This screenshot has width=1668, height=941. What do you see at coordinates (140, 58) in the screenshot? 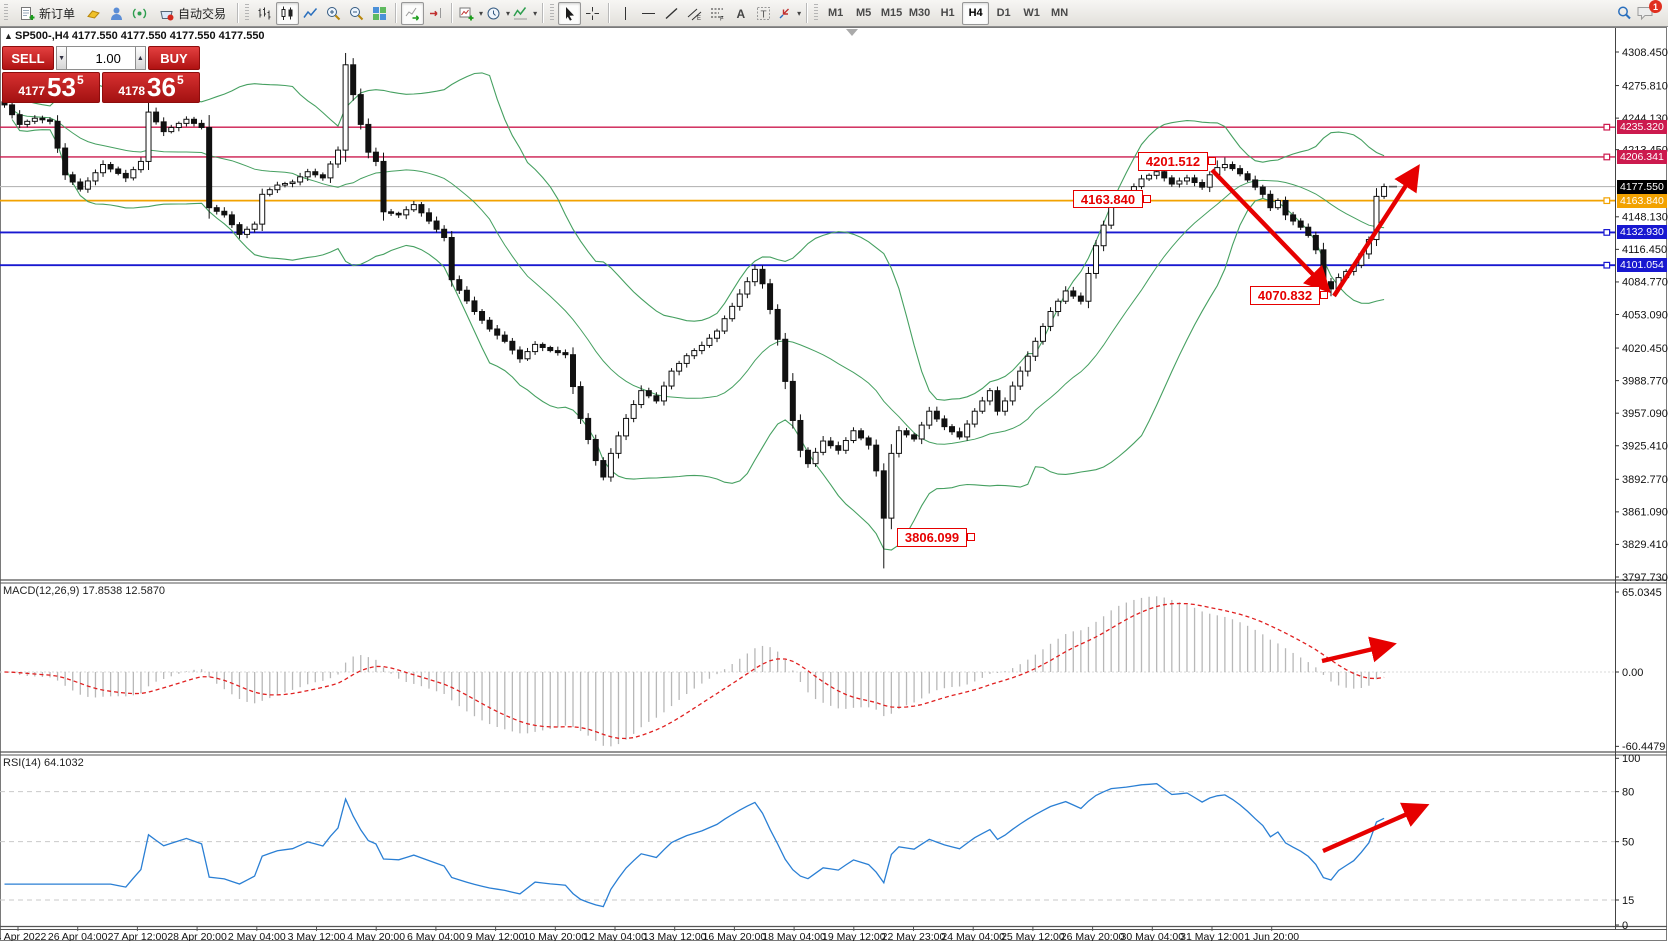
I see `volume-increase-button: ▲` at bounding box center [140, 58].